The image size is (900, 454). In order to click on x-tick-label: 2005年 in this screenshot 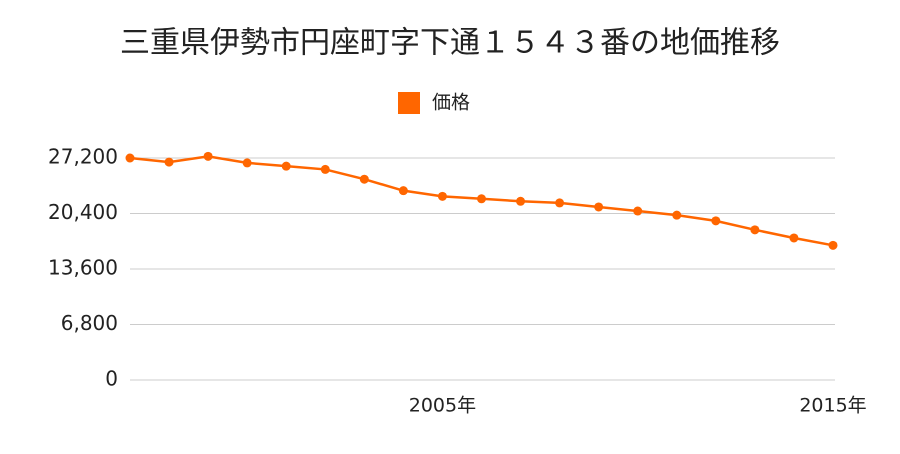, I will do `click(442, 406)`.